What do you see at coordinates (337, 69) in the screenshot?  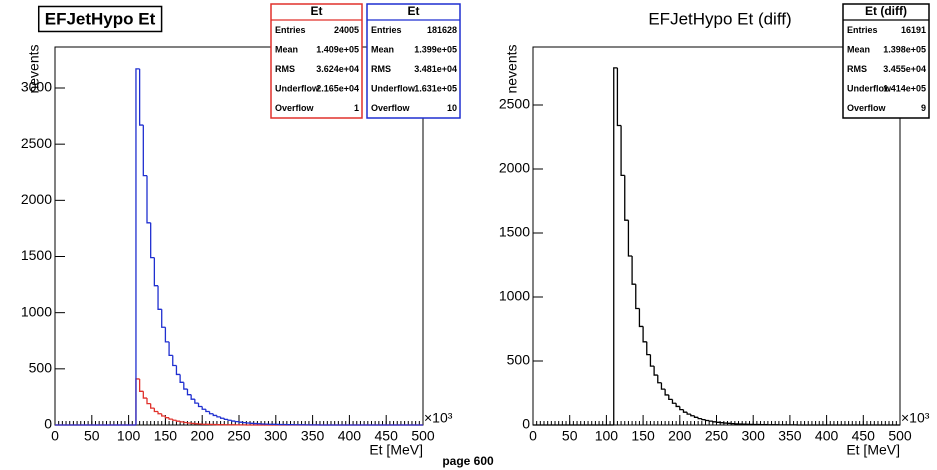 I see `stats-value: 3.624e+04` at bounding box center [337, 69].